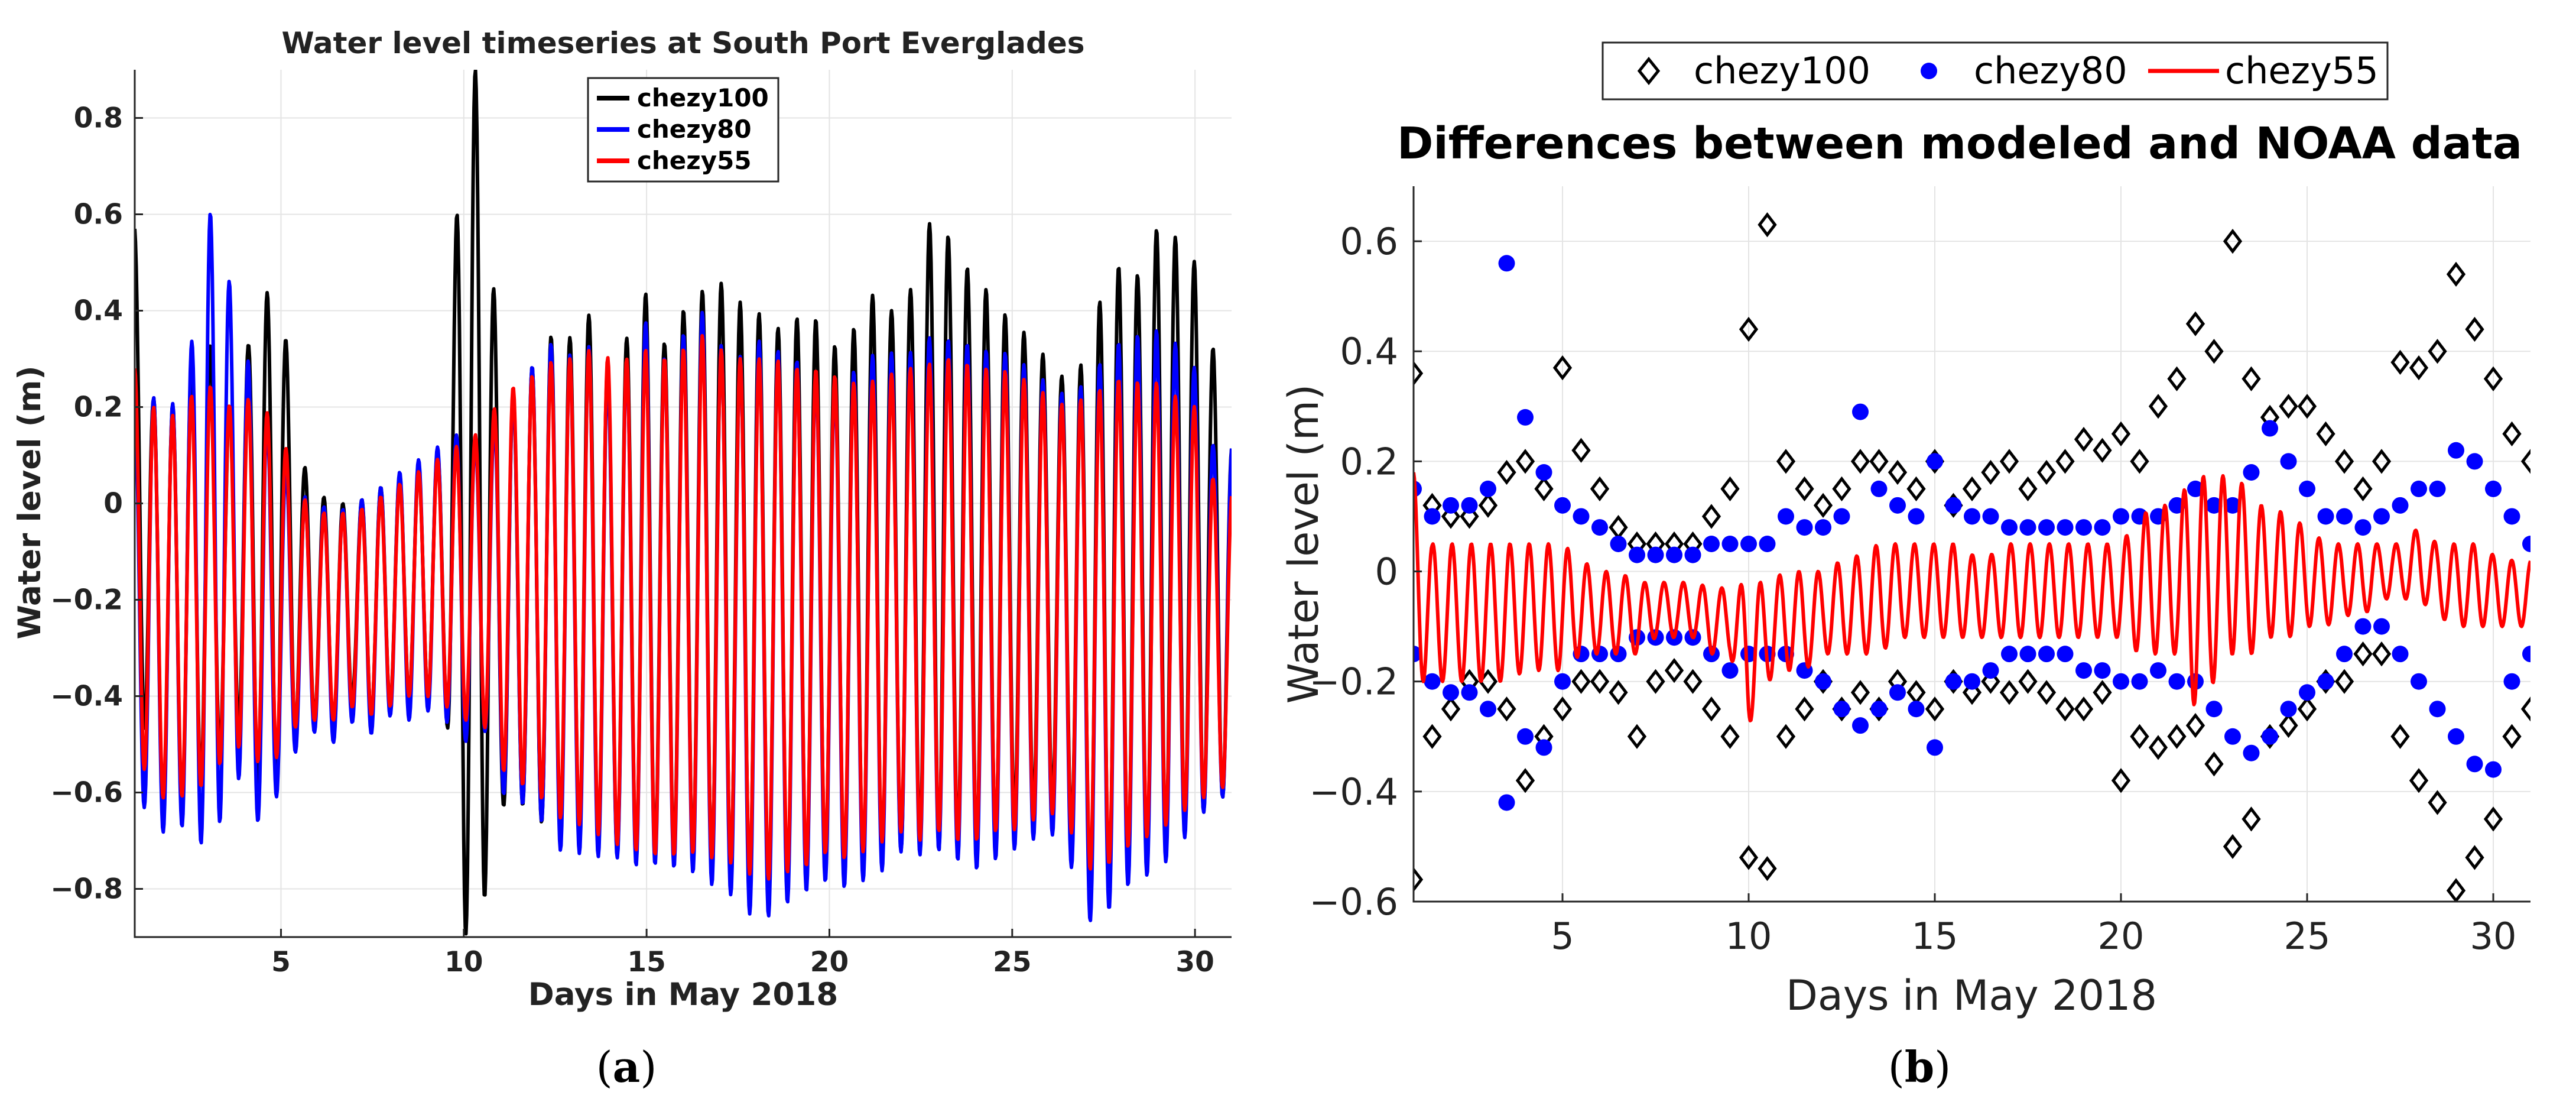 This screenshot has width=2576, height=1102. Describe the element at coordinates (2493, 936) in the screenshot. I see `panel-b-x-tick-label: 30` at that location.